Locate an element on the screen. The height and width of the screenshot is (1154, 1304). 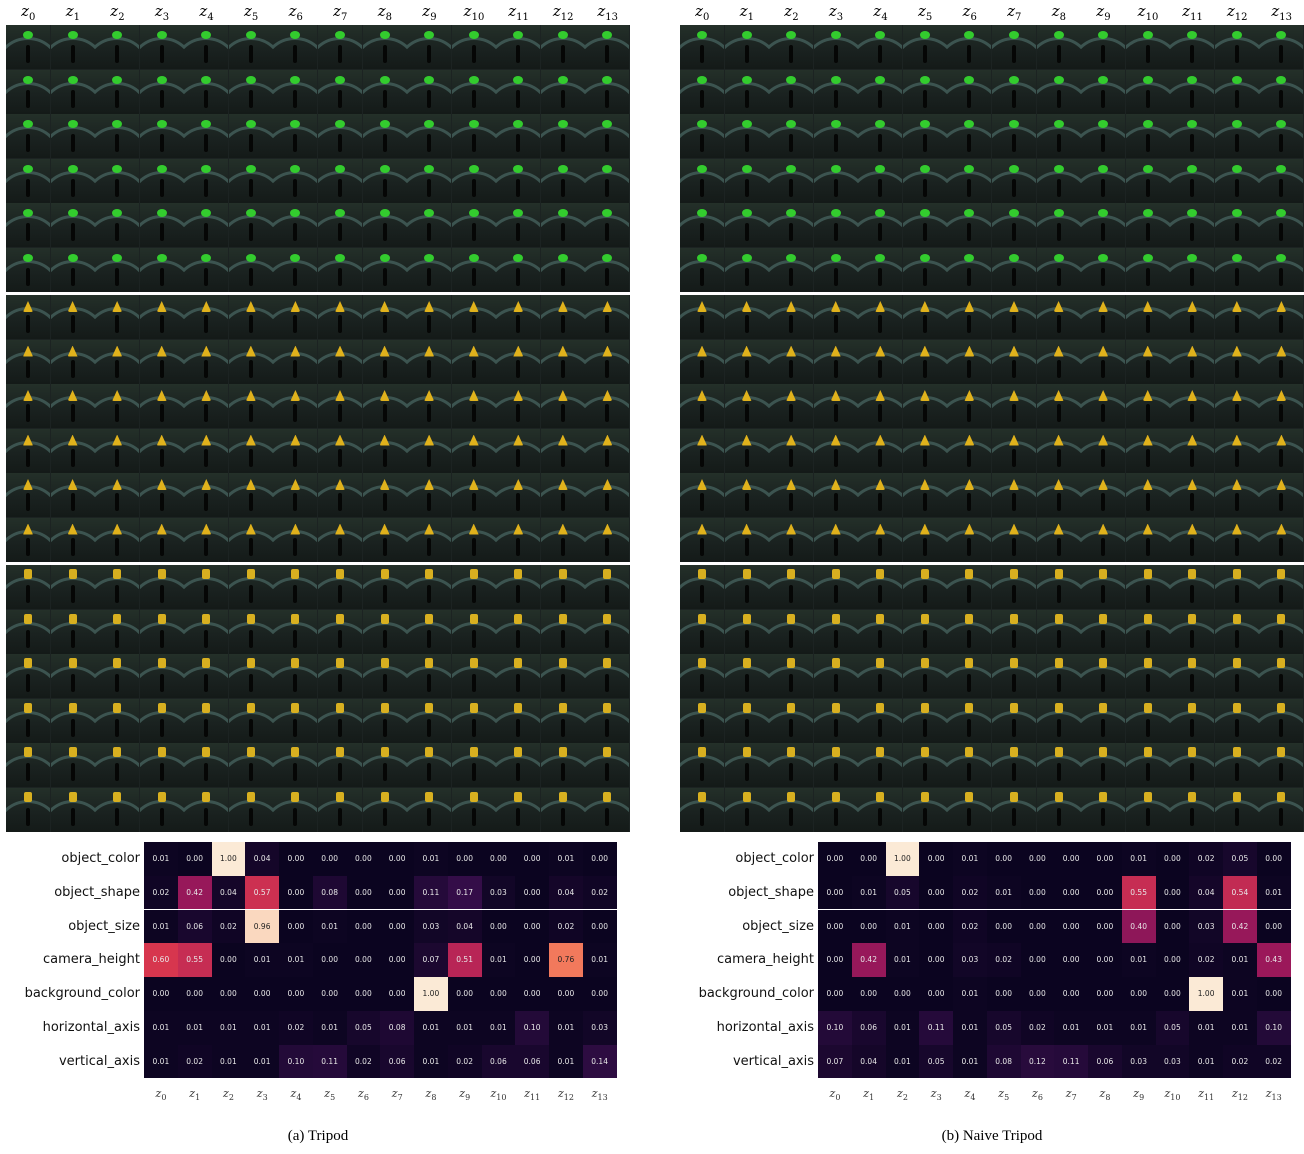
latent-header: z0 z1 z2 z3 z4 z5 z6 z7 z8 z9 z10 z11 z12 z13 is located at coordinates (318, 13).